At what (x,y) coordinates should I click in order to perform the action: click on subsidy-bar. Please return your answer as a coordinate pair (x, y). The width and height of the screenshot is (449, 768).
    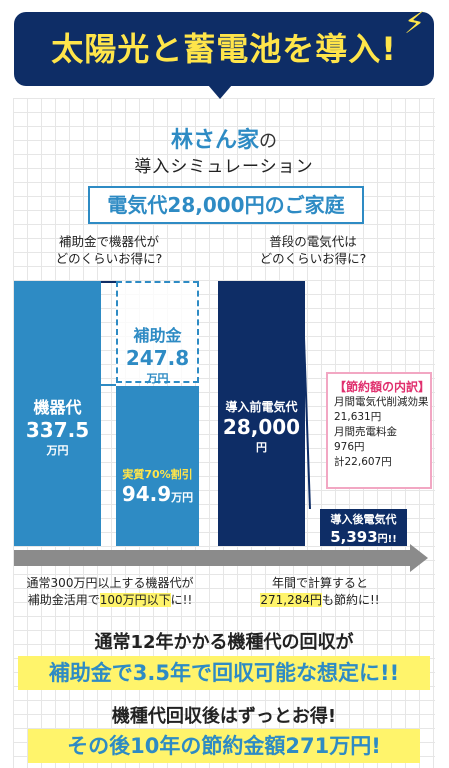
    Looking at the image, I should click on (157, 332).